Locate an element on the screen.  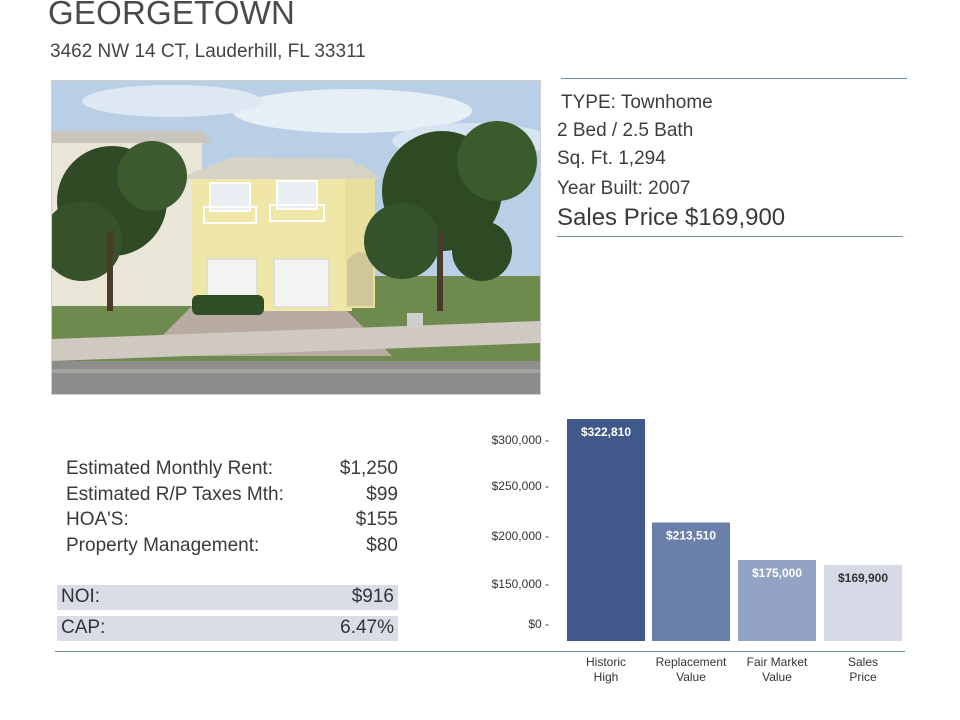
x-category-label: Sales is located at coordinates (863, 662).